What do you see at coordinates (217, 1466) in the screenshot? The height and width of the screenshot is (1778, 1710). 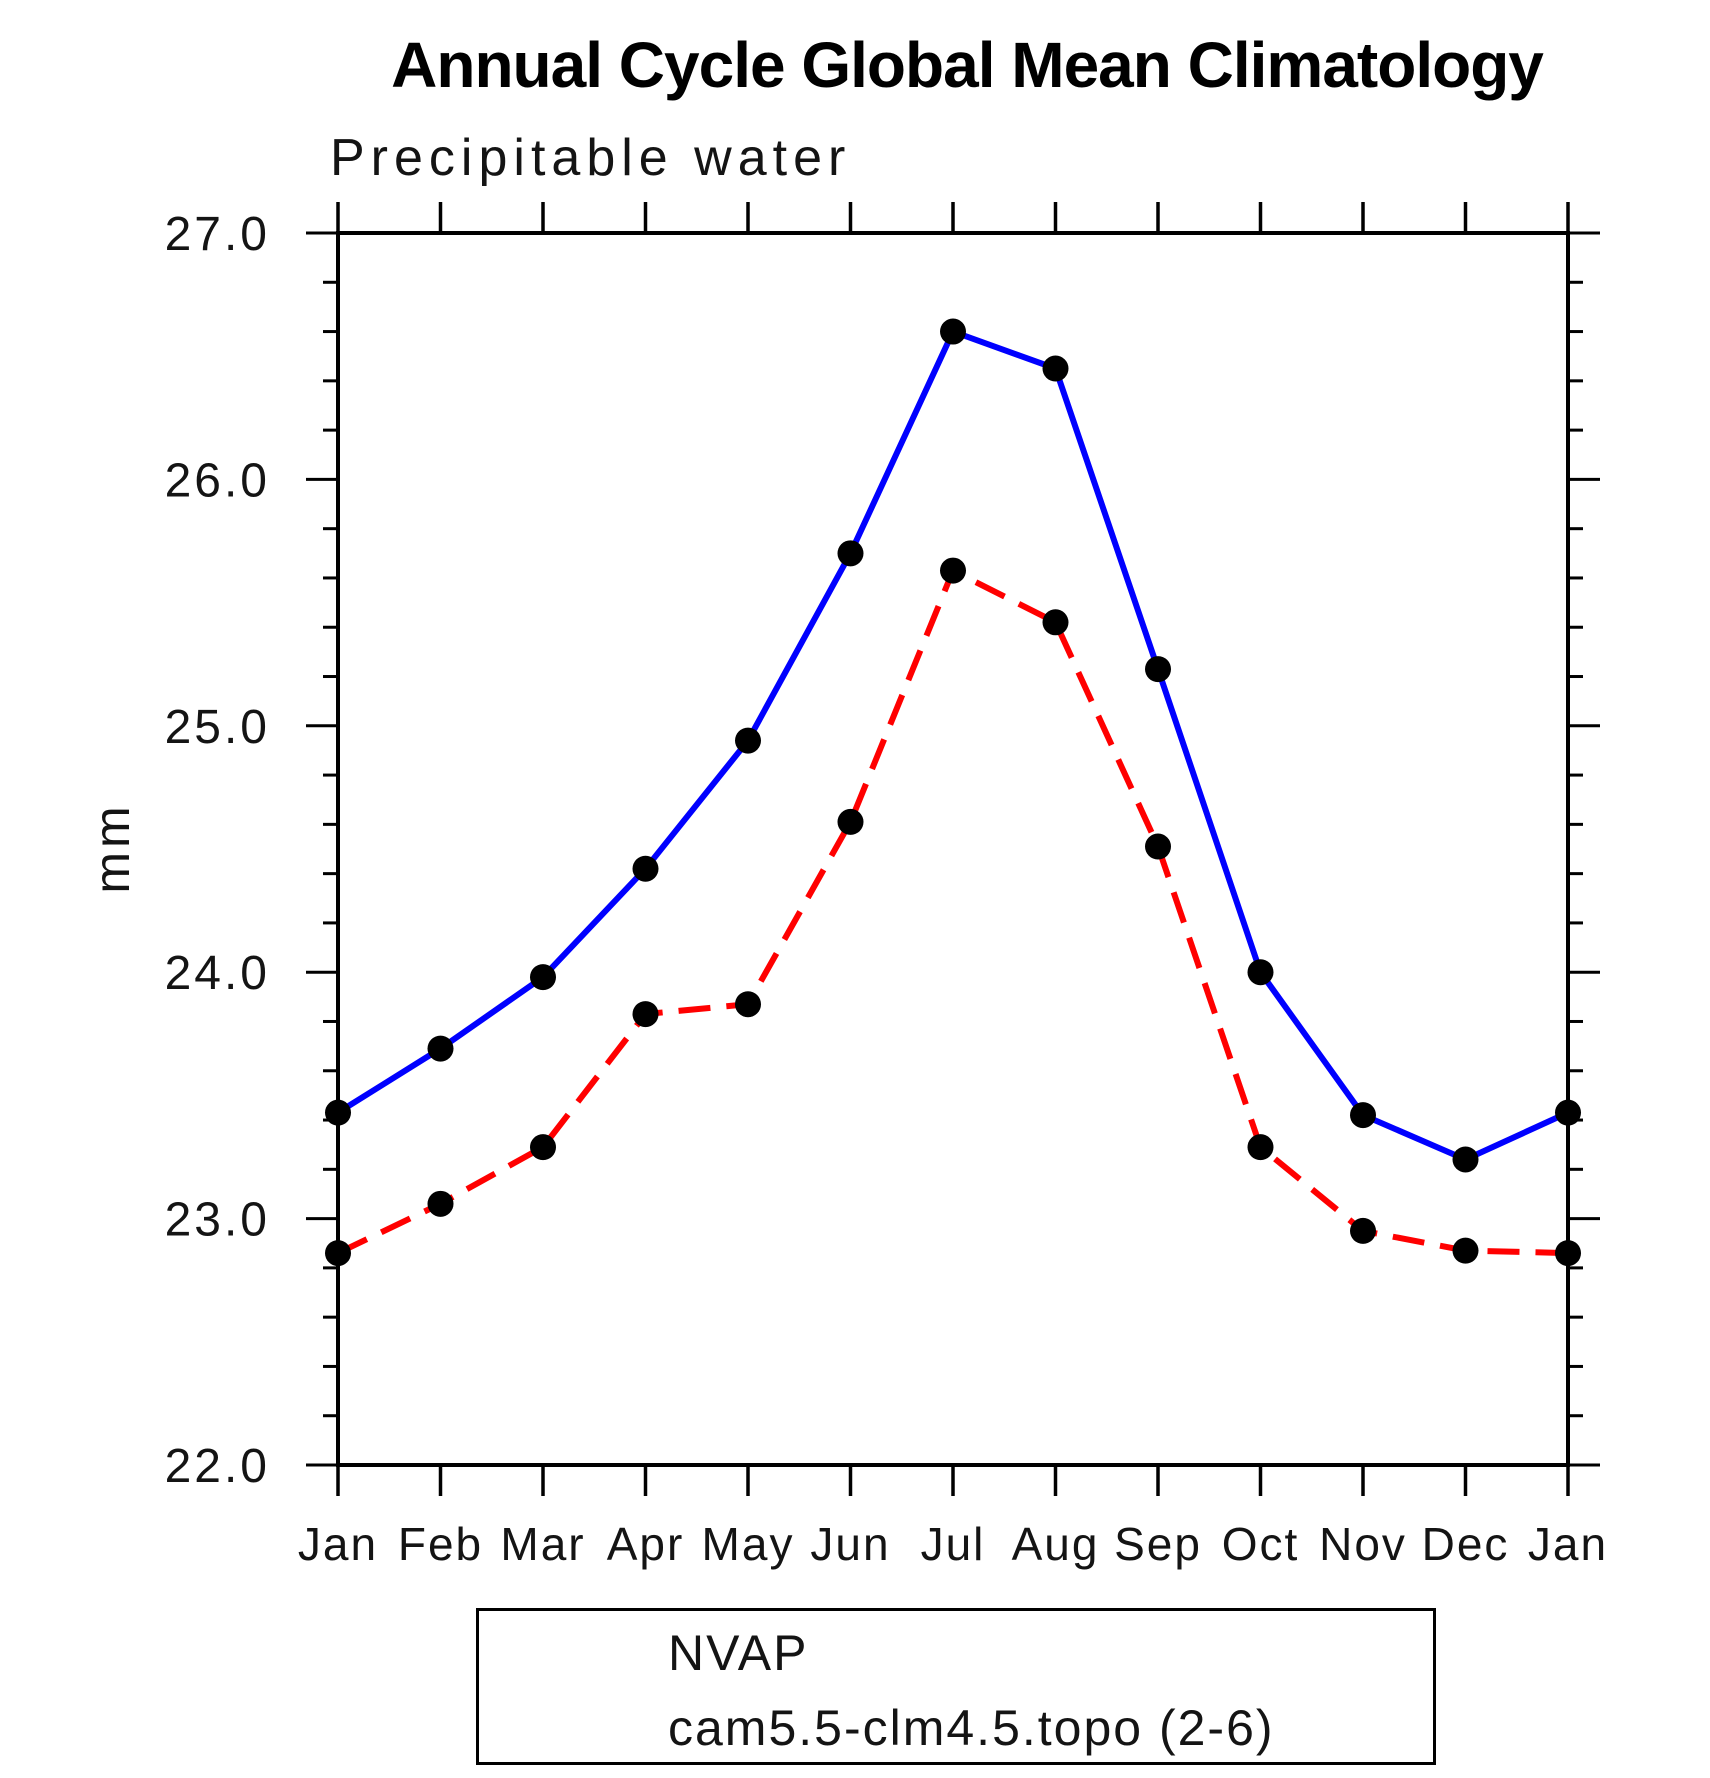 I see `y-tick-label: 22.0` at bounding box center [217, 1466].